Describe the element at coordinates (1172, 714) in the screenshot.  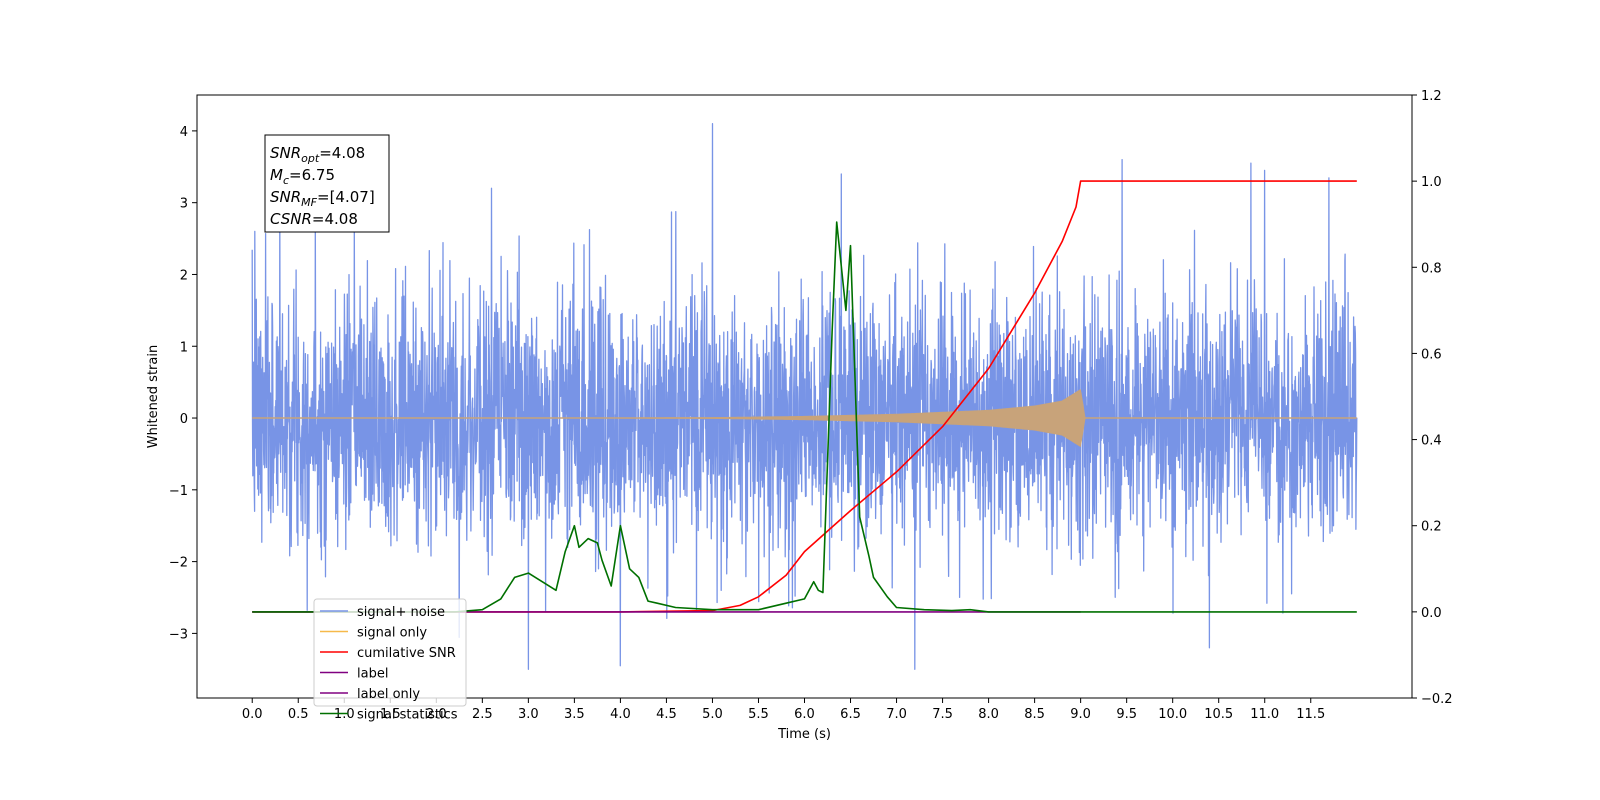
I see `x-tick-label: 10.0` at that location.